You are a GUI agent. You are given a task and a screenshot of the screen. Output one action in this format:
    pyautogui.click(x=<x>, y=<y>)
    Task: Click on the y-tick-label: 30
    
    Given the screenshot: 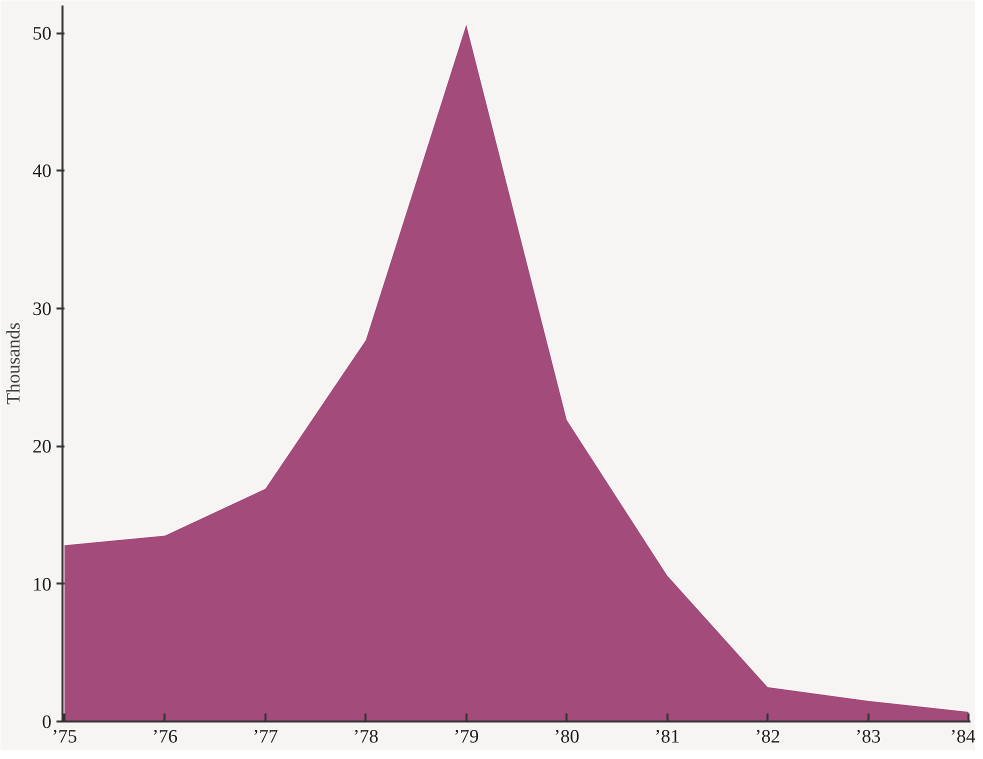 What is the action you would take?
    pyautogui.click(x=42, y=309)
    